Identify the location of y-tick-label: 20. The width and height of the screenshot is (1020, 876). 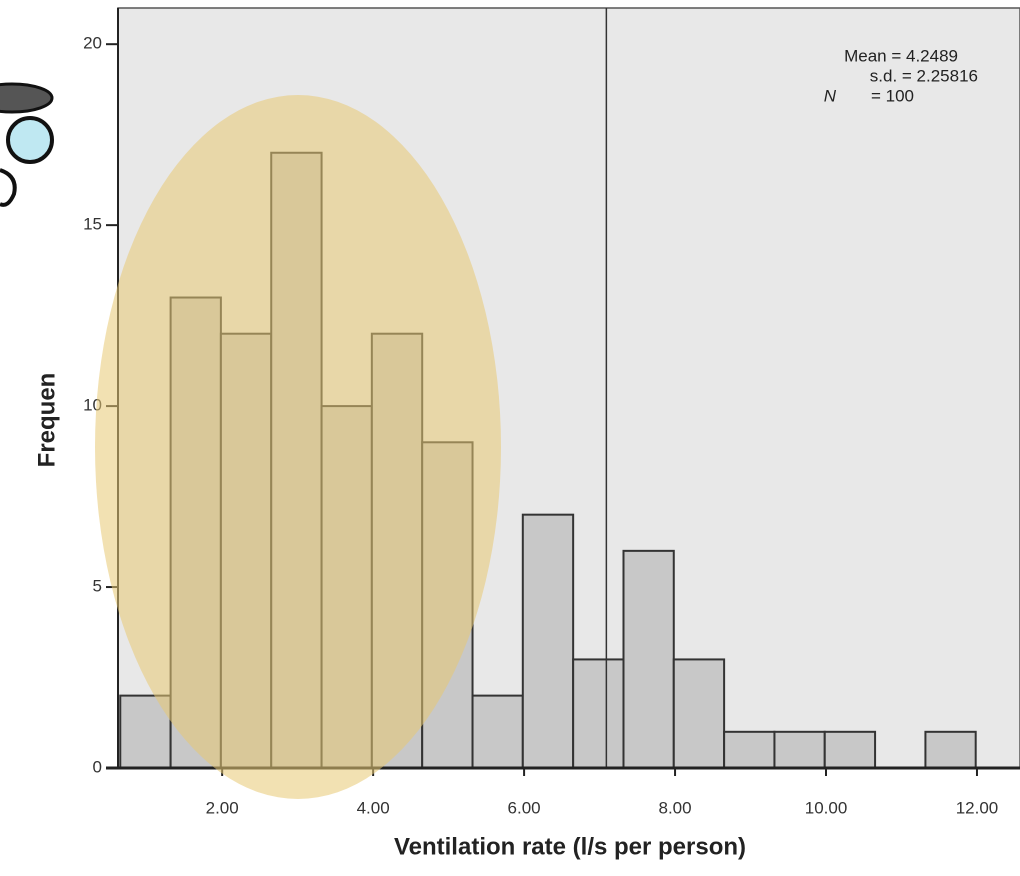
(92, 43).